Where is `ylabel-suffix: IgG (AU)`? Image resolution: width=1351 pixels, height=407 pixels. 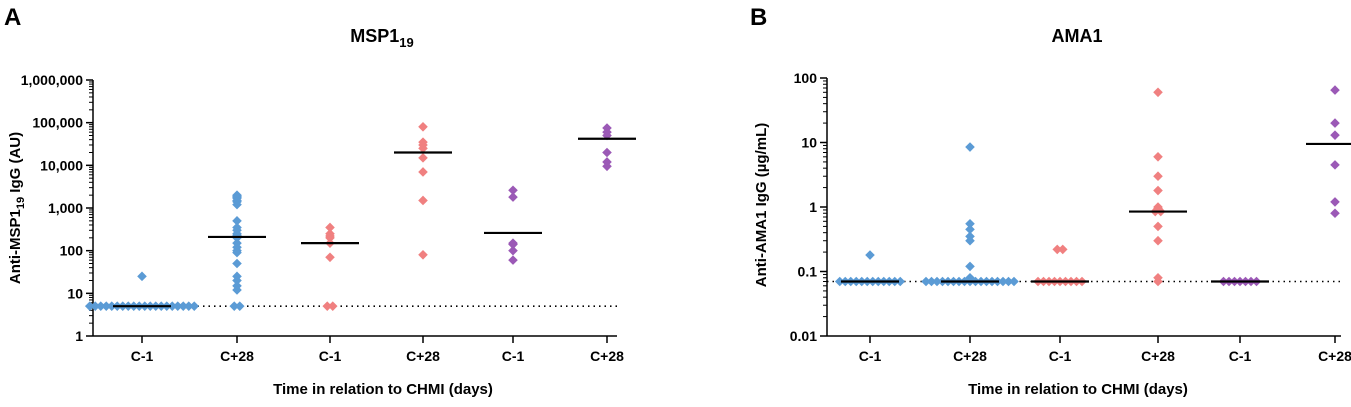
ylabel-suffix: IgG (AU) is located at coordinates (15, 164).